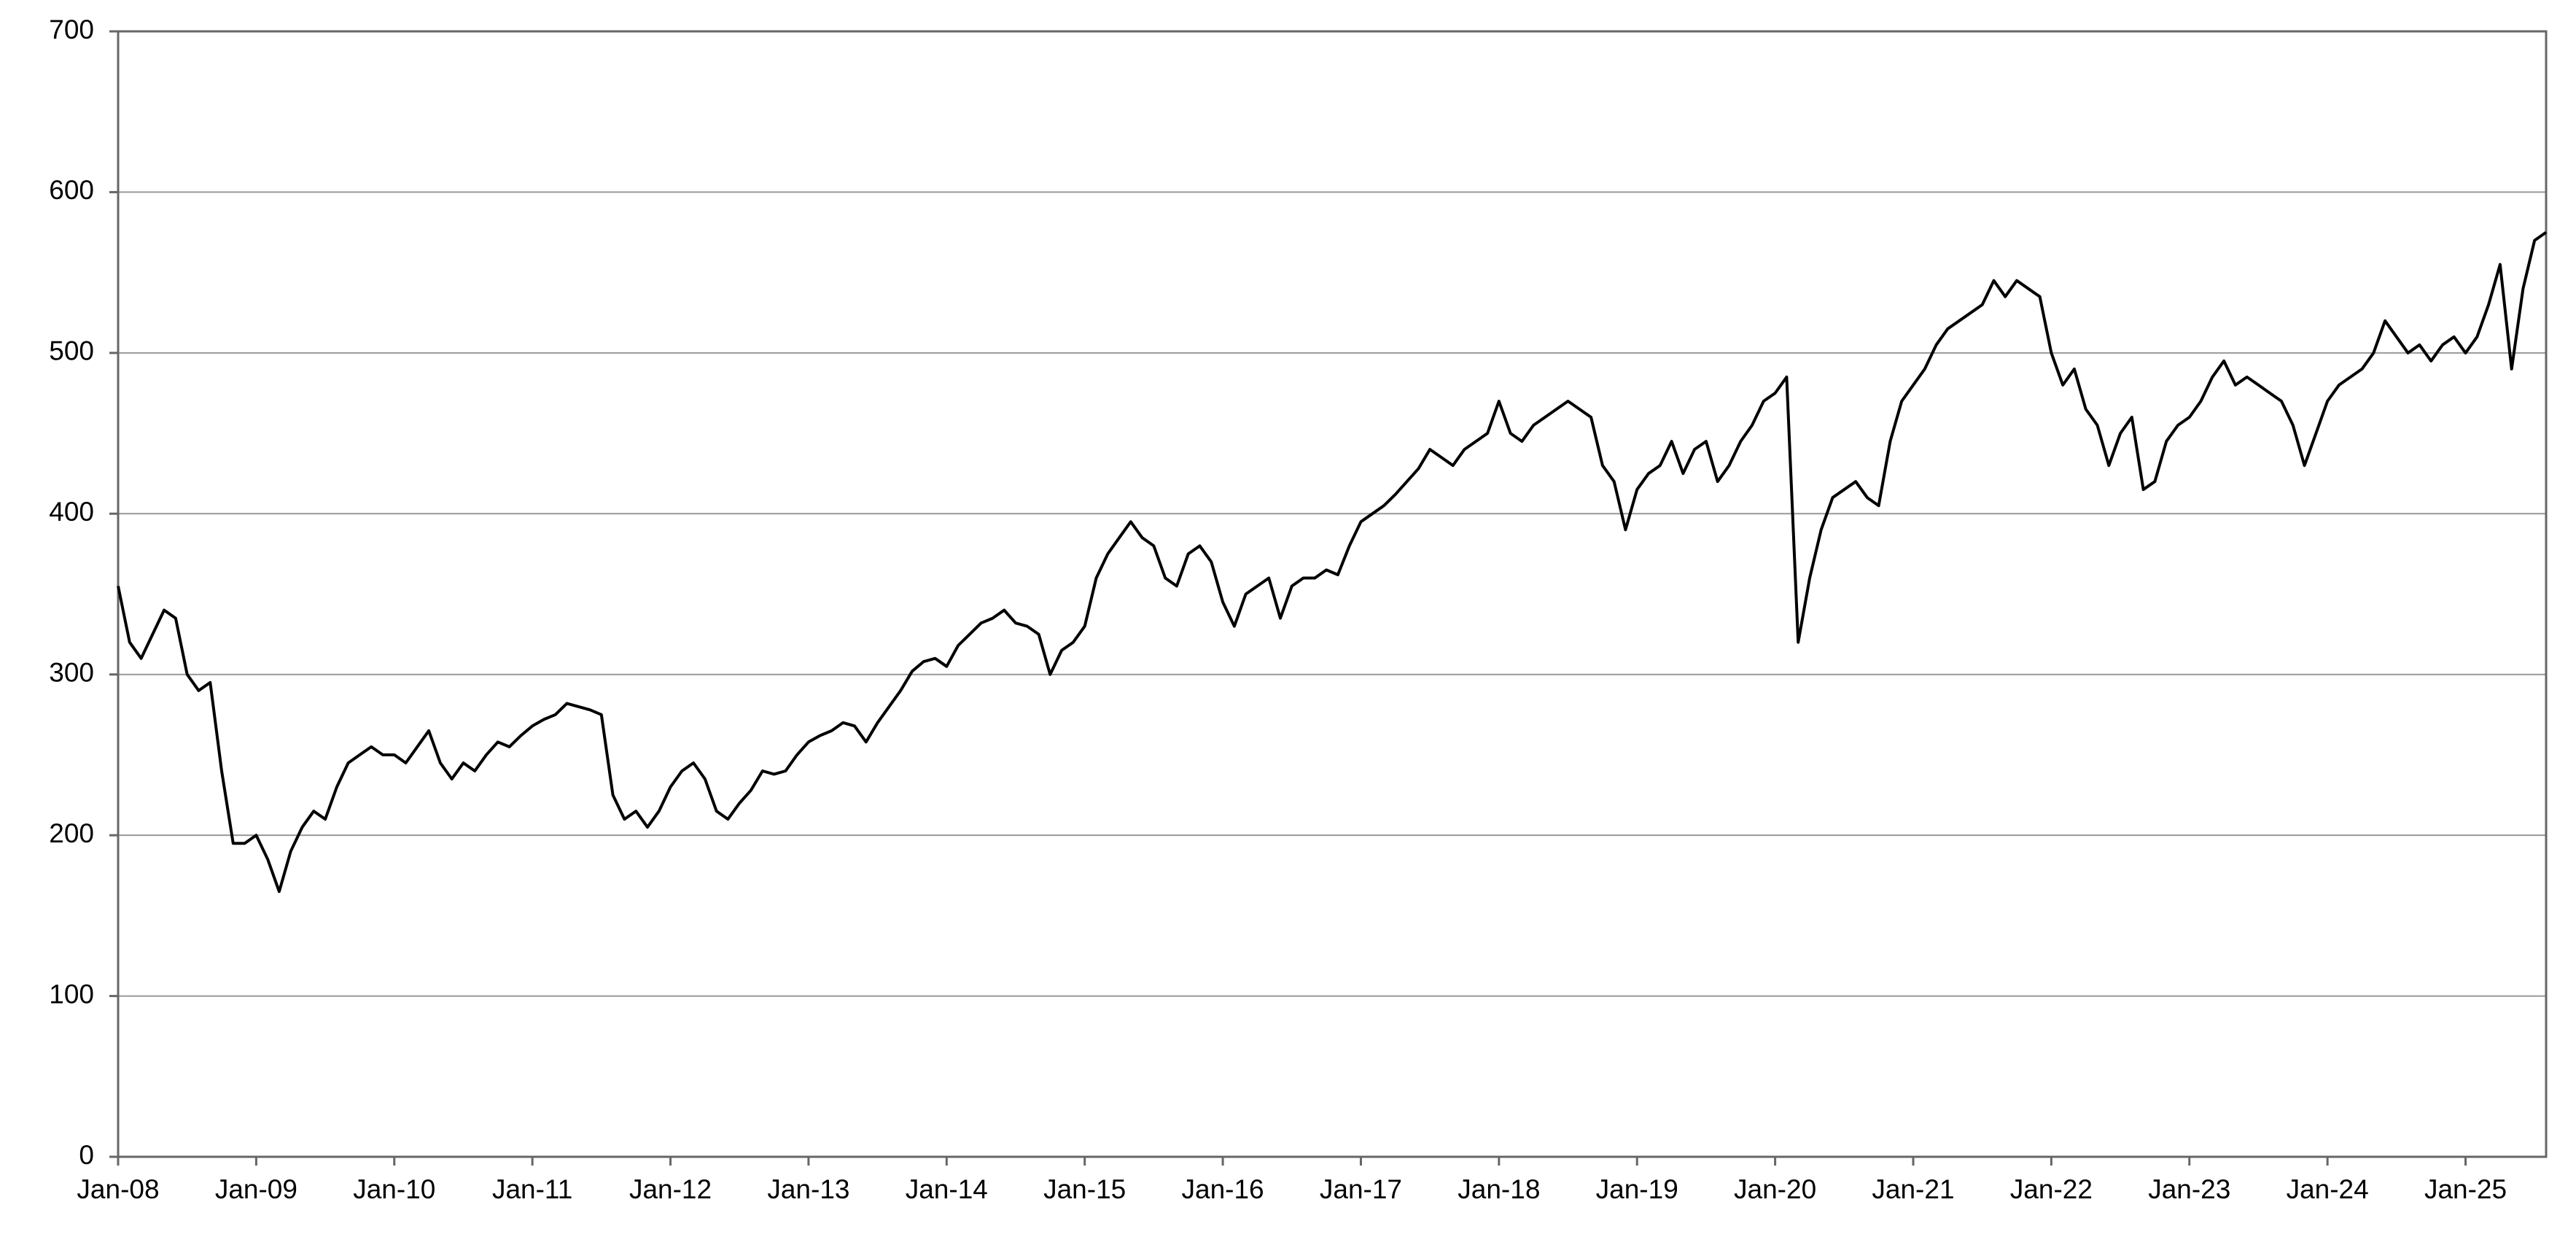  I want to click on x-tick-label: Jan-09, so click(256, 1189).